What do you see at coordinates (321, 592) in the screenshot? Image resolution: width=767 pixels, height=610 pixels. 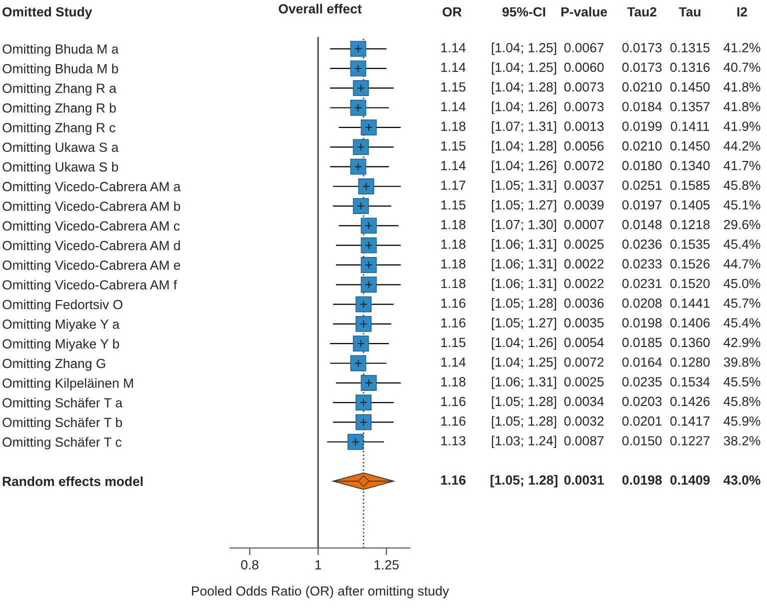 I see `x-axis-title: Pooled Odds Ratio (OR) after omitting study` at bounding box center [321, 592].